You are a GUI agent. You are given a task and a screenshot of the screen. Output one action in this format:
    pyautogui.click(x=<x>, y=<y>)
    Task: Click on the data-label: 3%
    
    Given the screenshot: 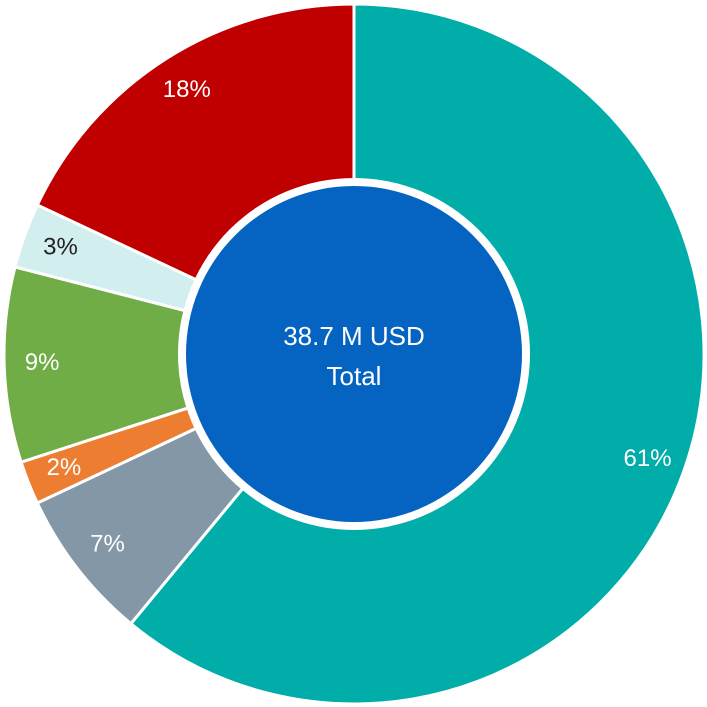 What is the action you would take?
    pyautogui.click(x=60, y=247)
    